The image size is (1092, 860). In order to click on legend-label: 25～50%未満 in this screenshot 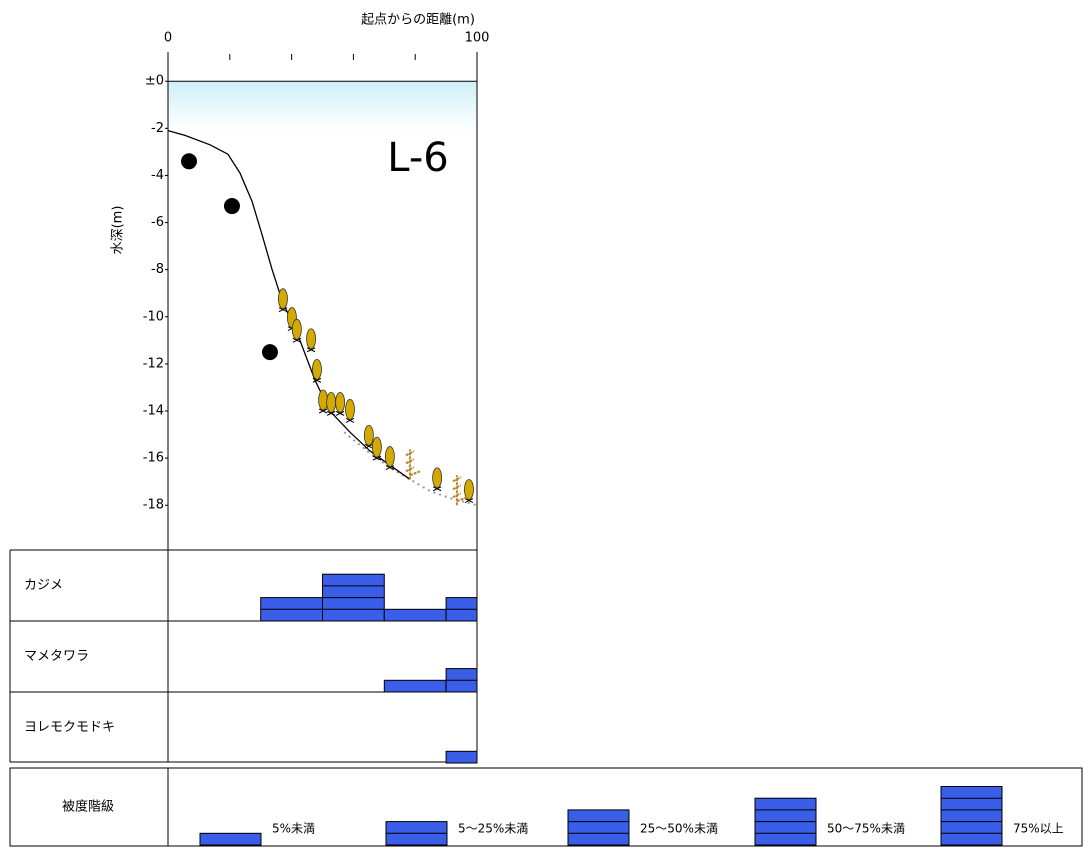, I will do `click(679, 829)`.